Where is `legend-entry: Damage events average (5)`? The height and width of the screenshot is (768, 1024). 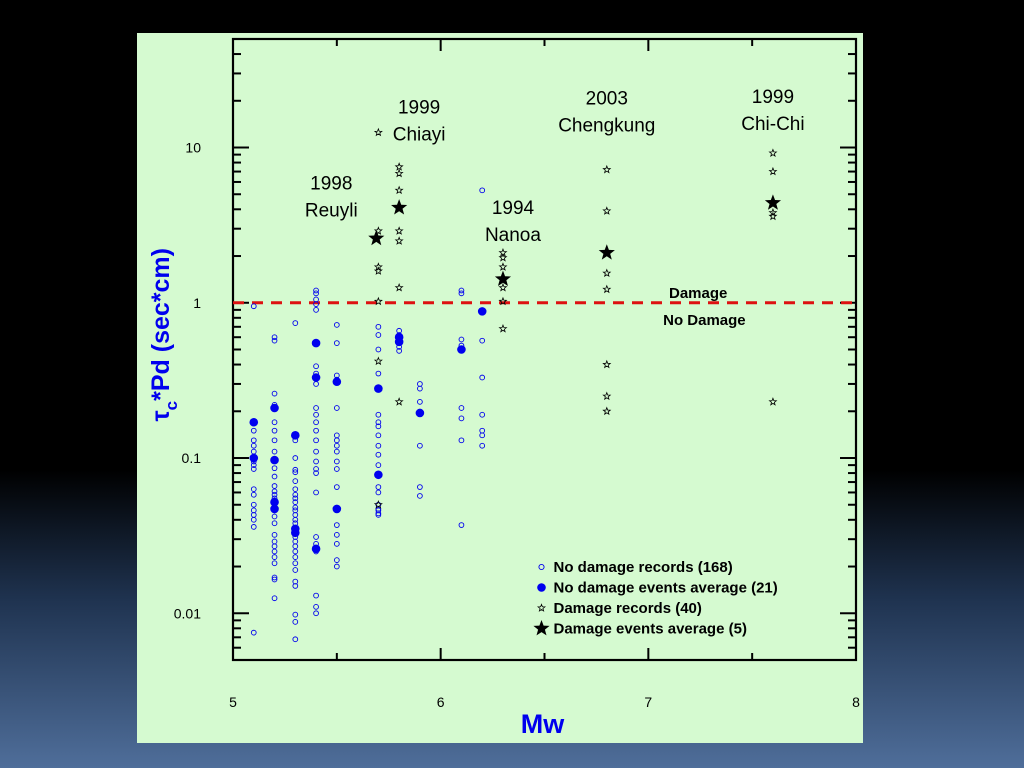
legend-entry: Damage events average (5) is located at coordinates (650, 629).